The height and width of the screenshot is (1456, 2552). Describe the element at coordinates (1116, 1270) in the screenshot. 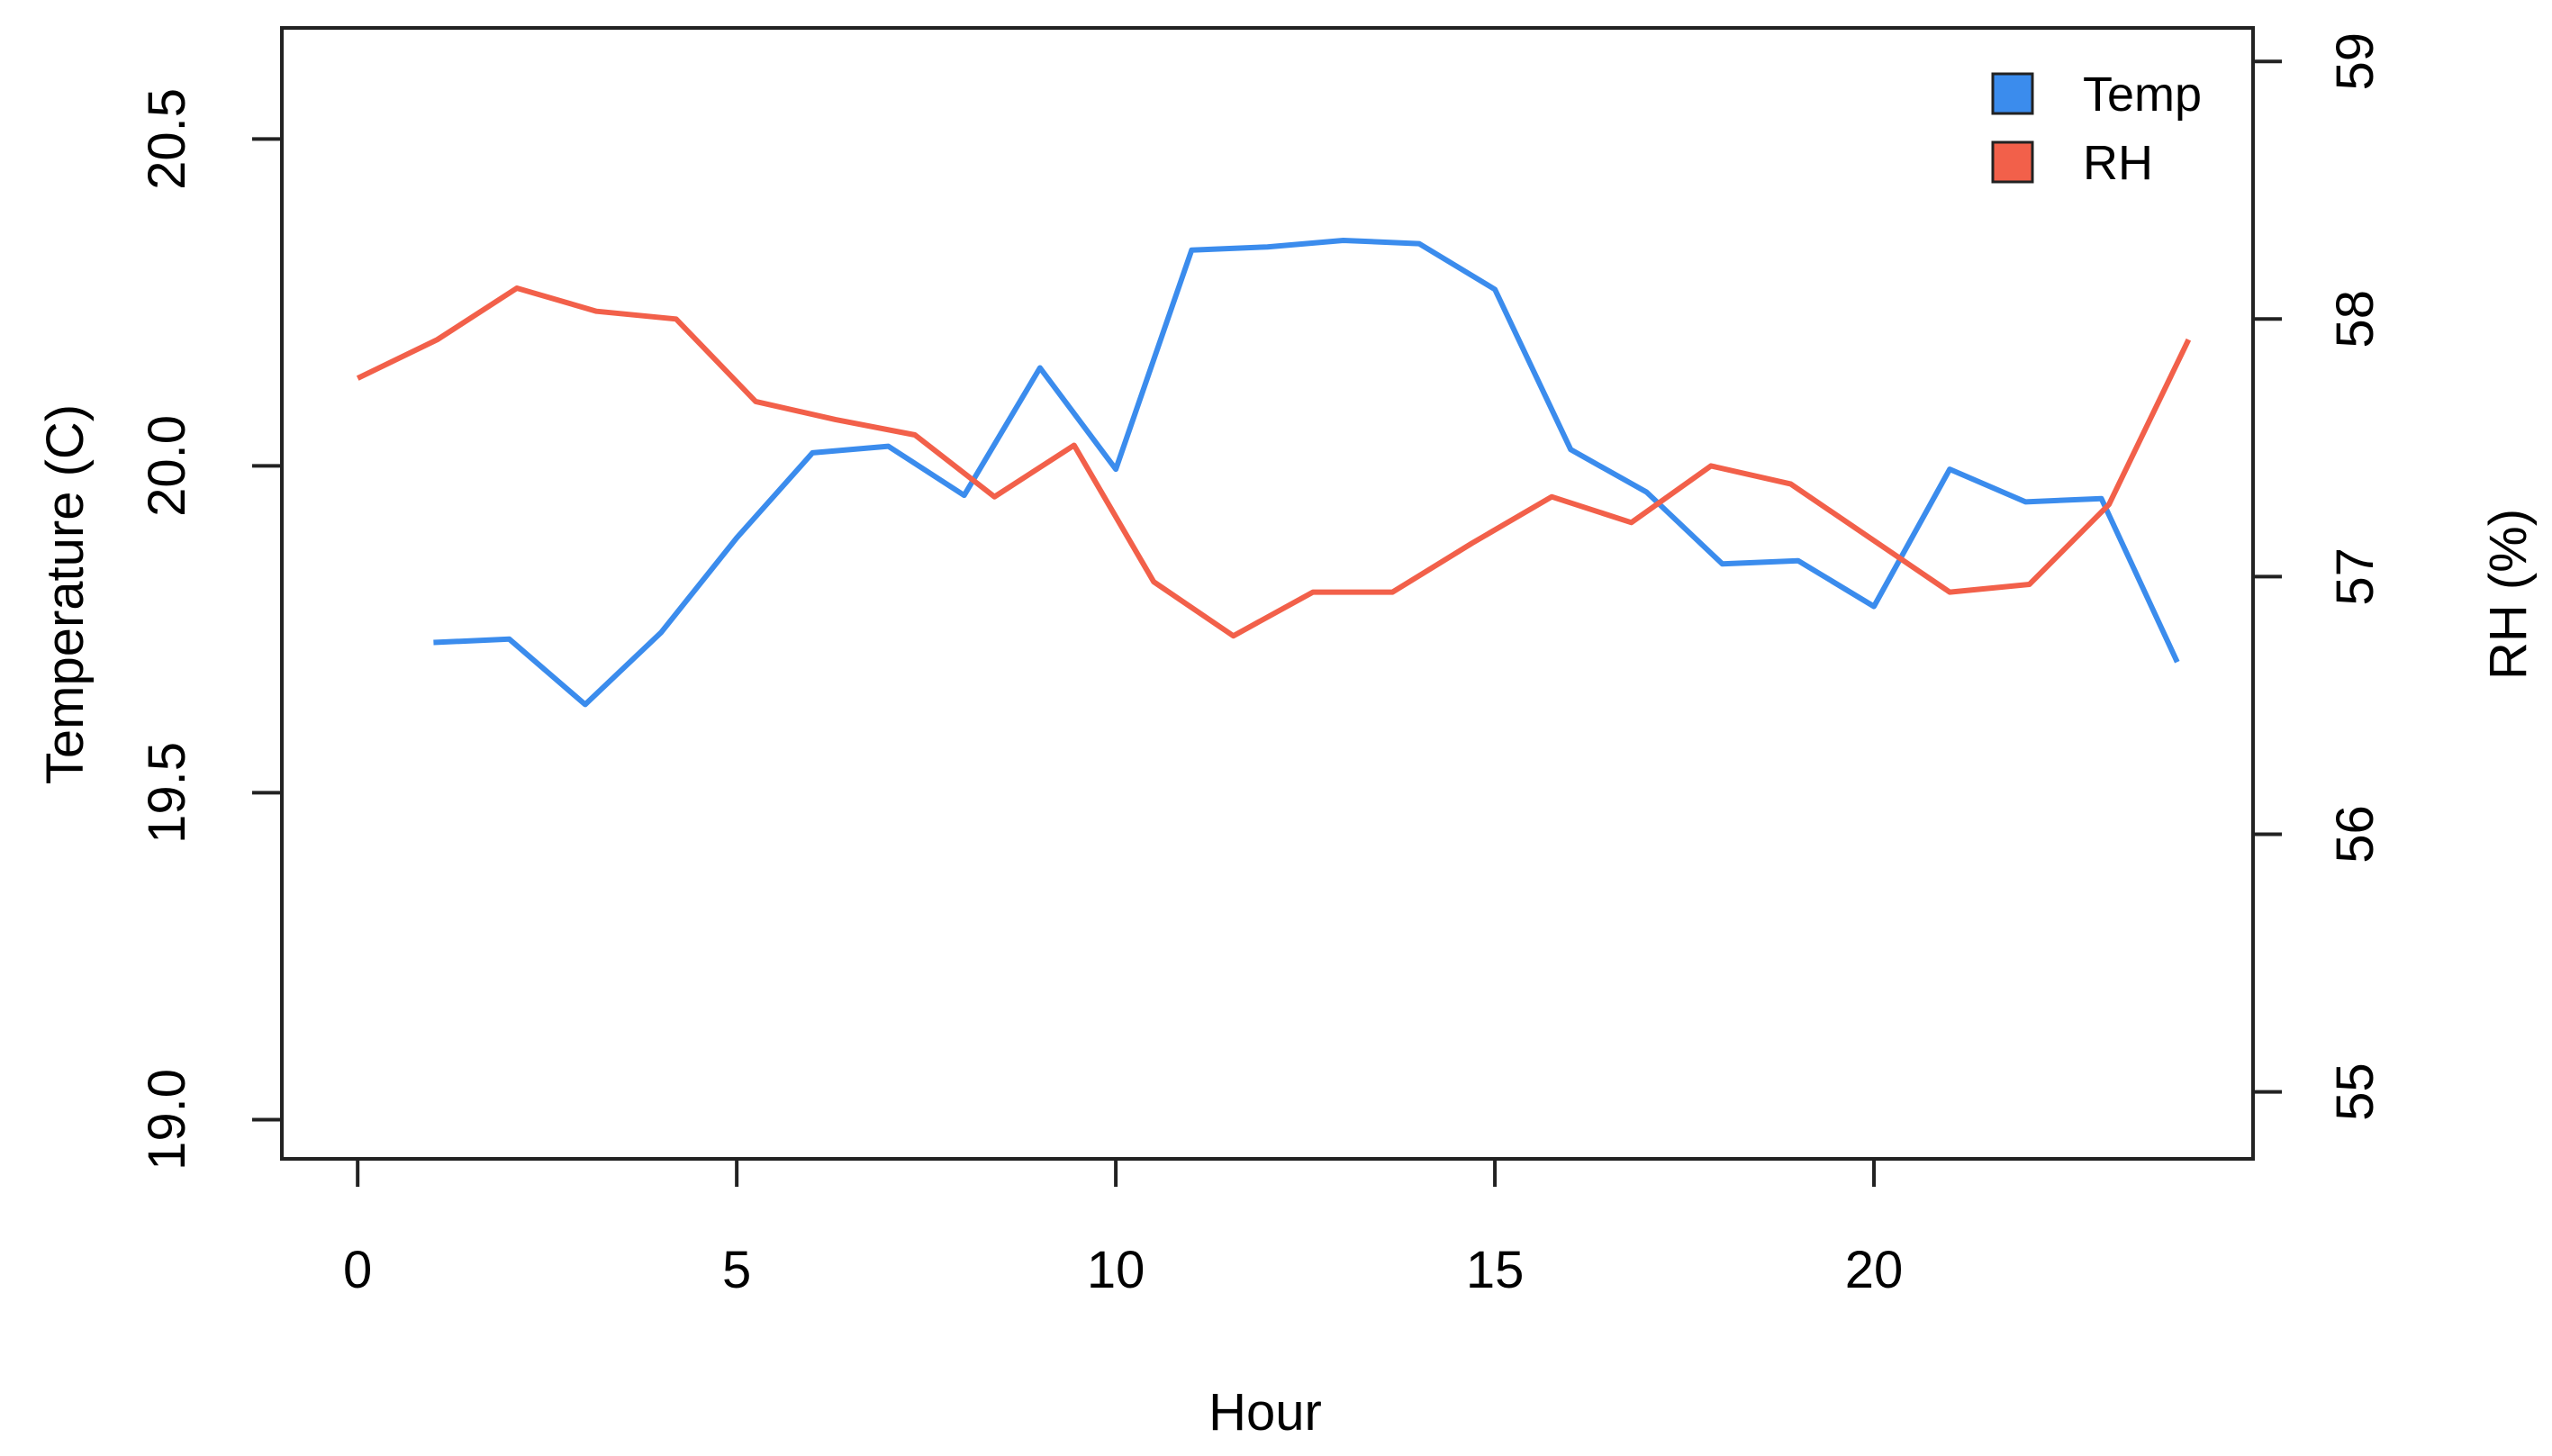

I see `x-tick-label: 10` at that location.